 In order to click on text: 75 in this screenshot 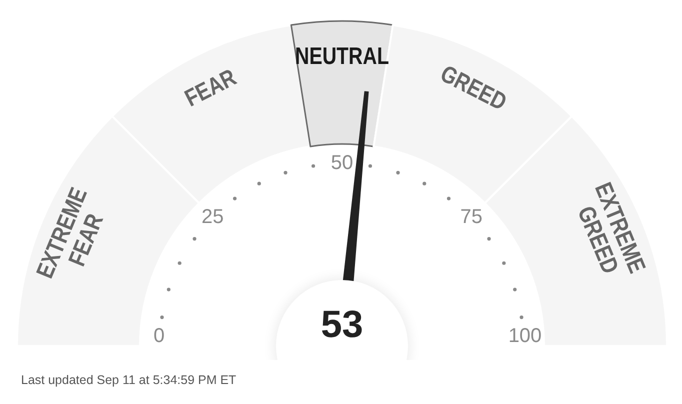, I will do `click(471, 217)`.